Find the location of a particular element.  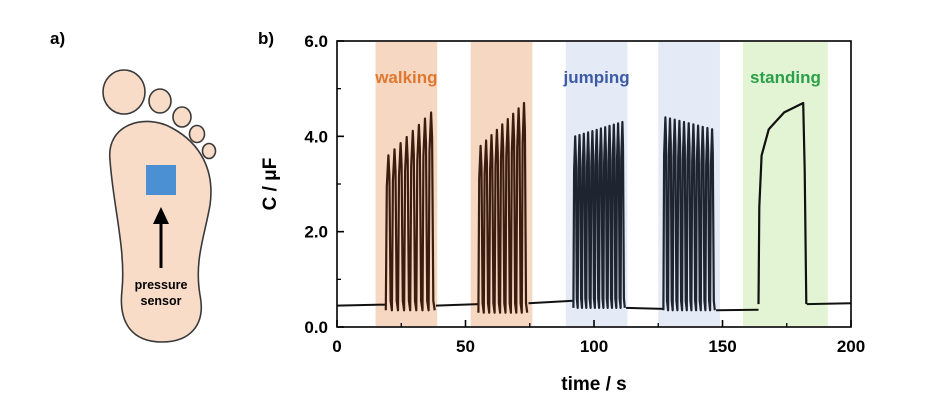

y-tick-label: 4.0 is located at coordinates (316, 136).